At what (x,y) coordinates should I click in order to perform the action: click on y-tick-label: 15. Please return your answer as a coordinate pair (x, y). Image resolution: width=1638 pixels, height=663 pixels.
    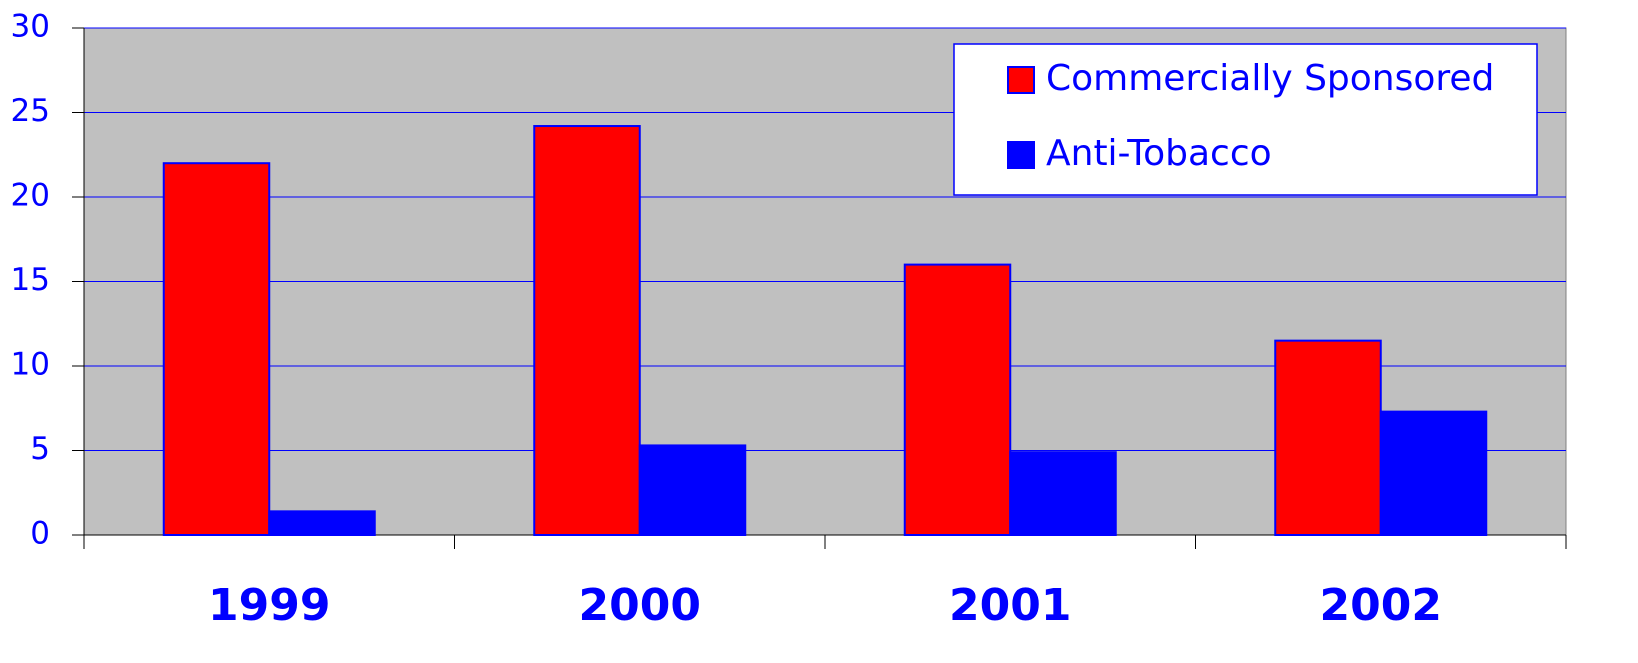
    Looking at the image, I should click on (30, 280).